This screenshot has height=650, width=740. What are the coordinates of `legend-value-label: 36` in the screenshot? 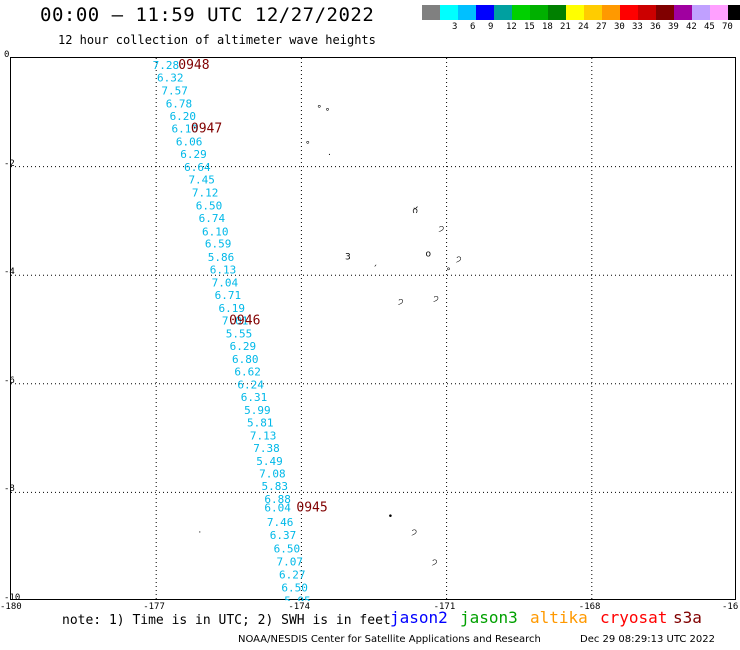 It's located at (655, 27).